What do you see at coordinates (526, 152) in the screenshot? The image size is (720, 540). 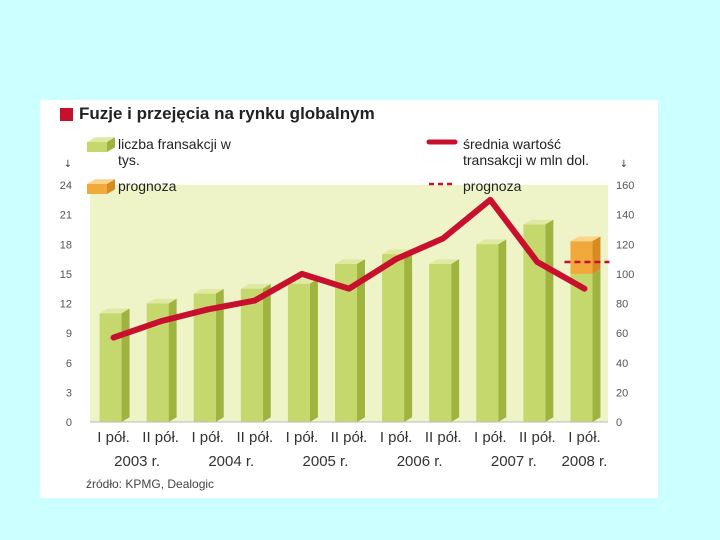 I see `legend-line-label: średnia wartość transakcji w mln dol.` at bounding box center [526, 152].